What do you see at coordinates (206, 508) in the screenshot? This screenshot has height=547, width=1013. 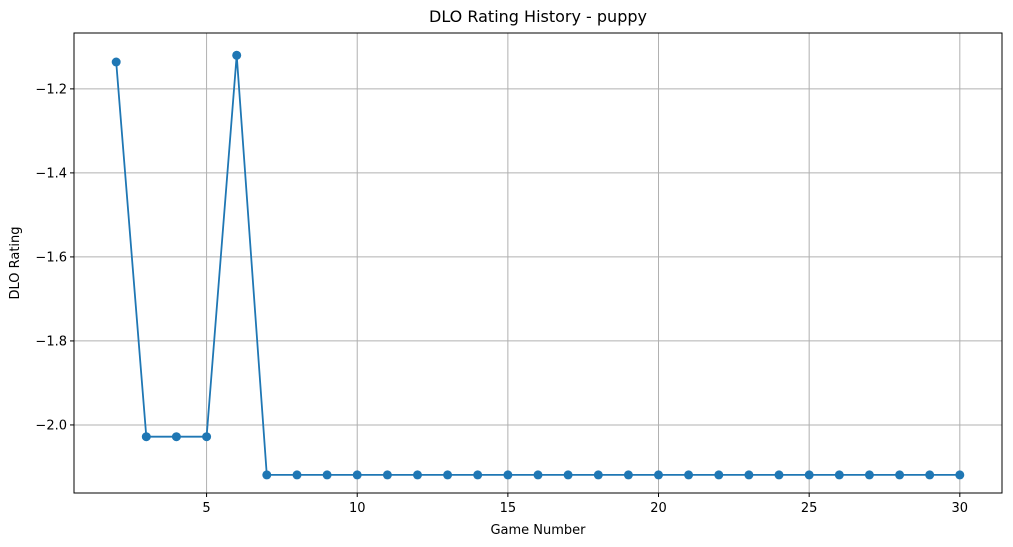 I see `x-tick-label: 5` at bounding box center [206, 508].